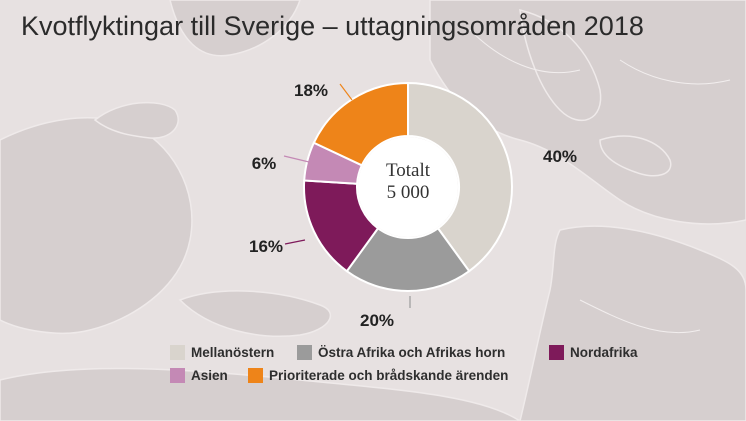 This screenshot has width=746, height=421. Describe the element at coordinates (266, 246) in the screenshot. I see `data-label: 16%` at that location.